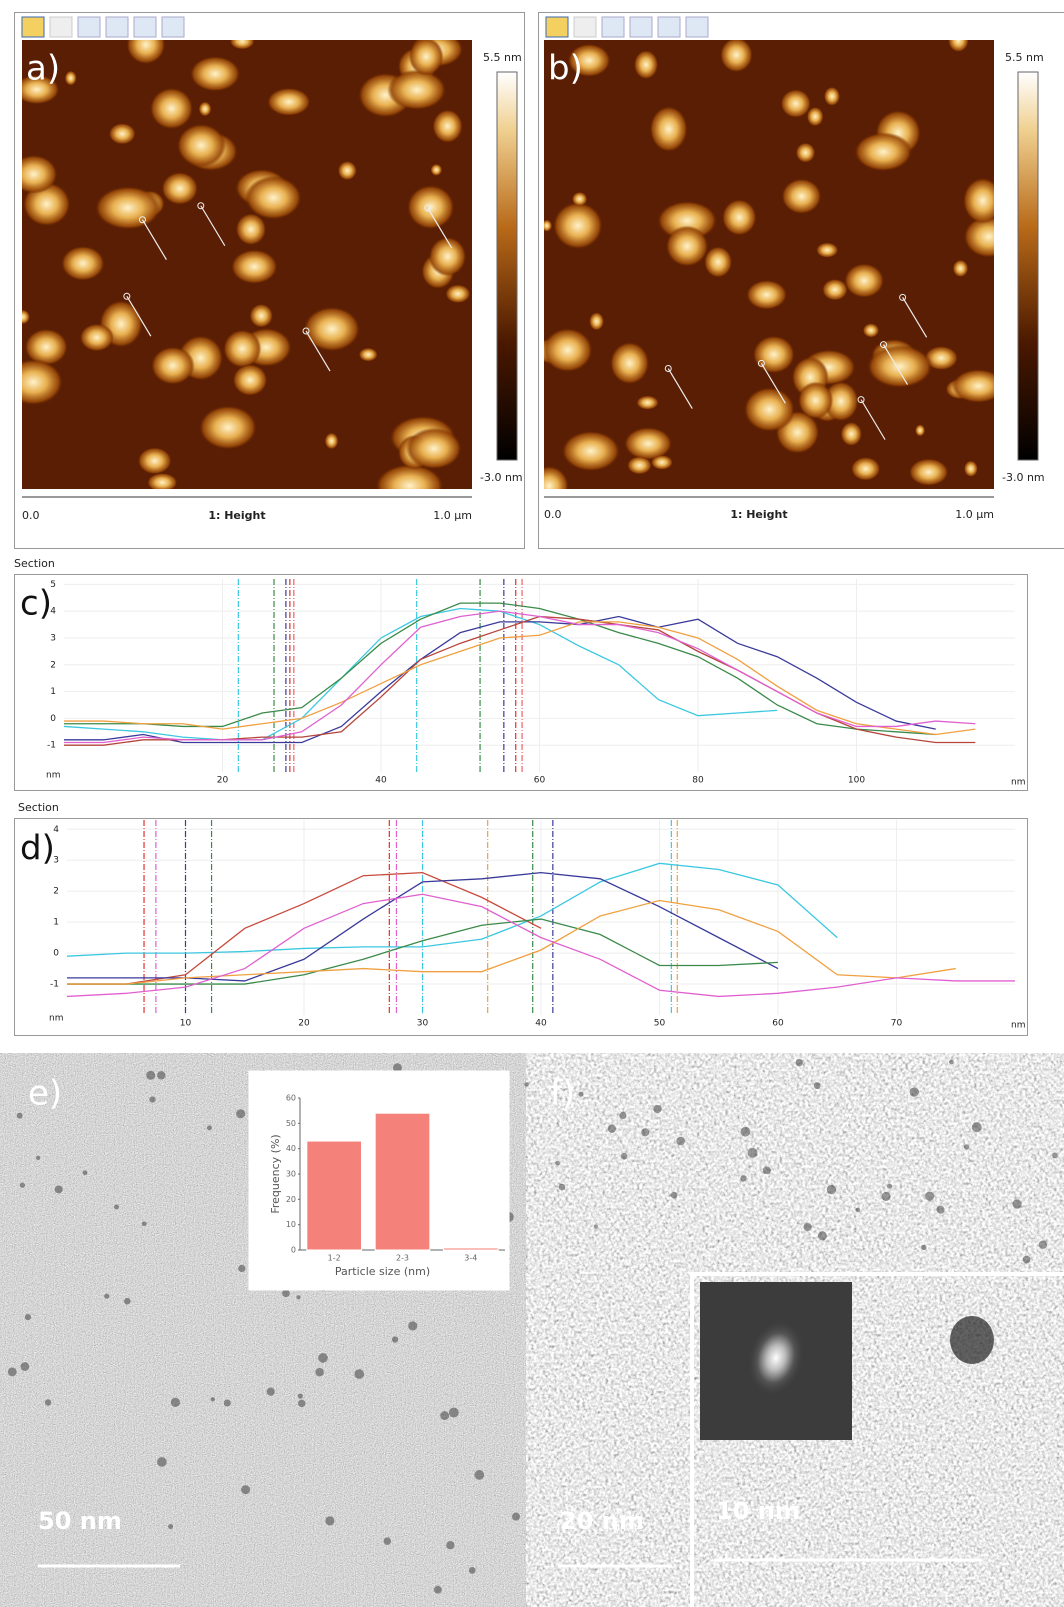  I want to click on scale-bar-label: 20 nm, so click(602, 1521).